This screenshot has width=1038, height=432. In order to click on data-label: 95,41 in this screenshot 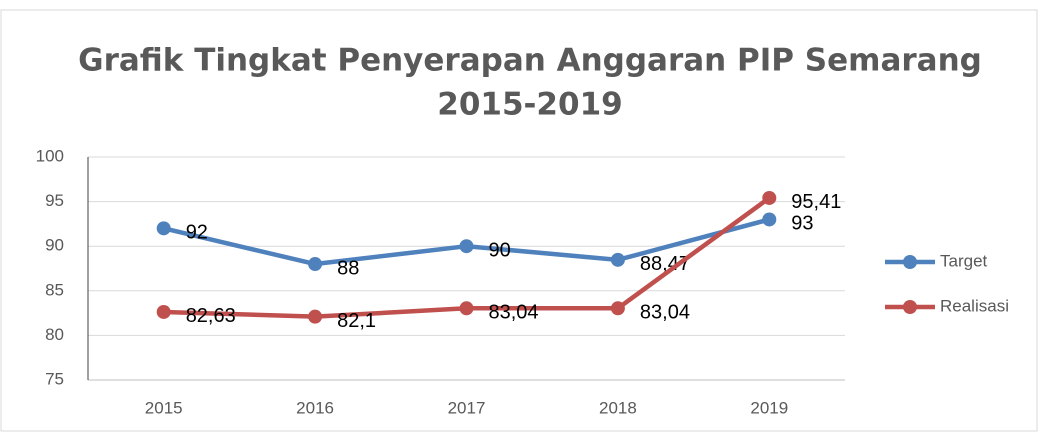, I will do `click(816, 202)`.